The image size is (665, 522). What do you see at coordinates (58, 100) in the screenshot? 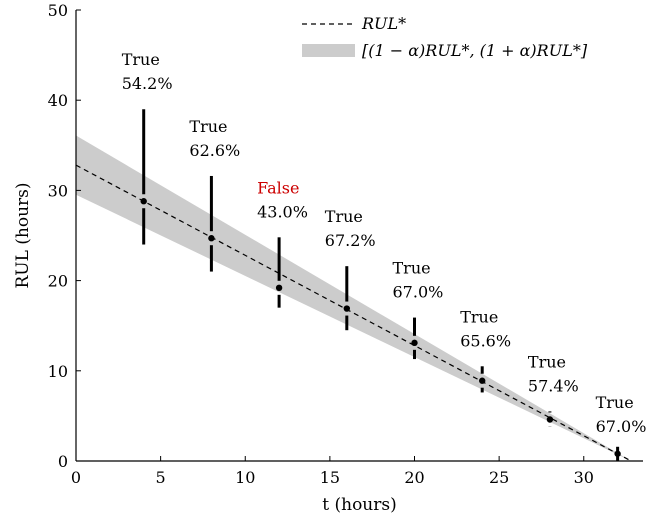
I see `y-tick-label-4: 40` at bounding box center [58, 100].